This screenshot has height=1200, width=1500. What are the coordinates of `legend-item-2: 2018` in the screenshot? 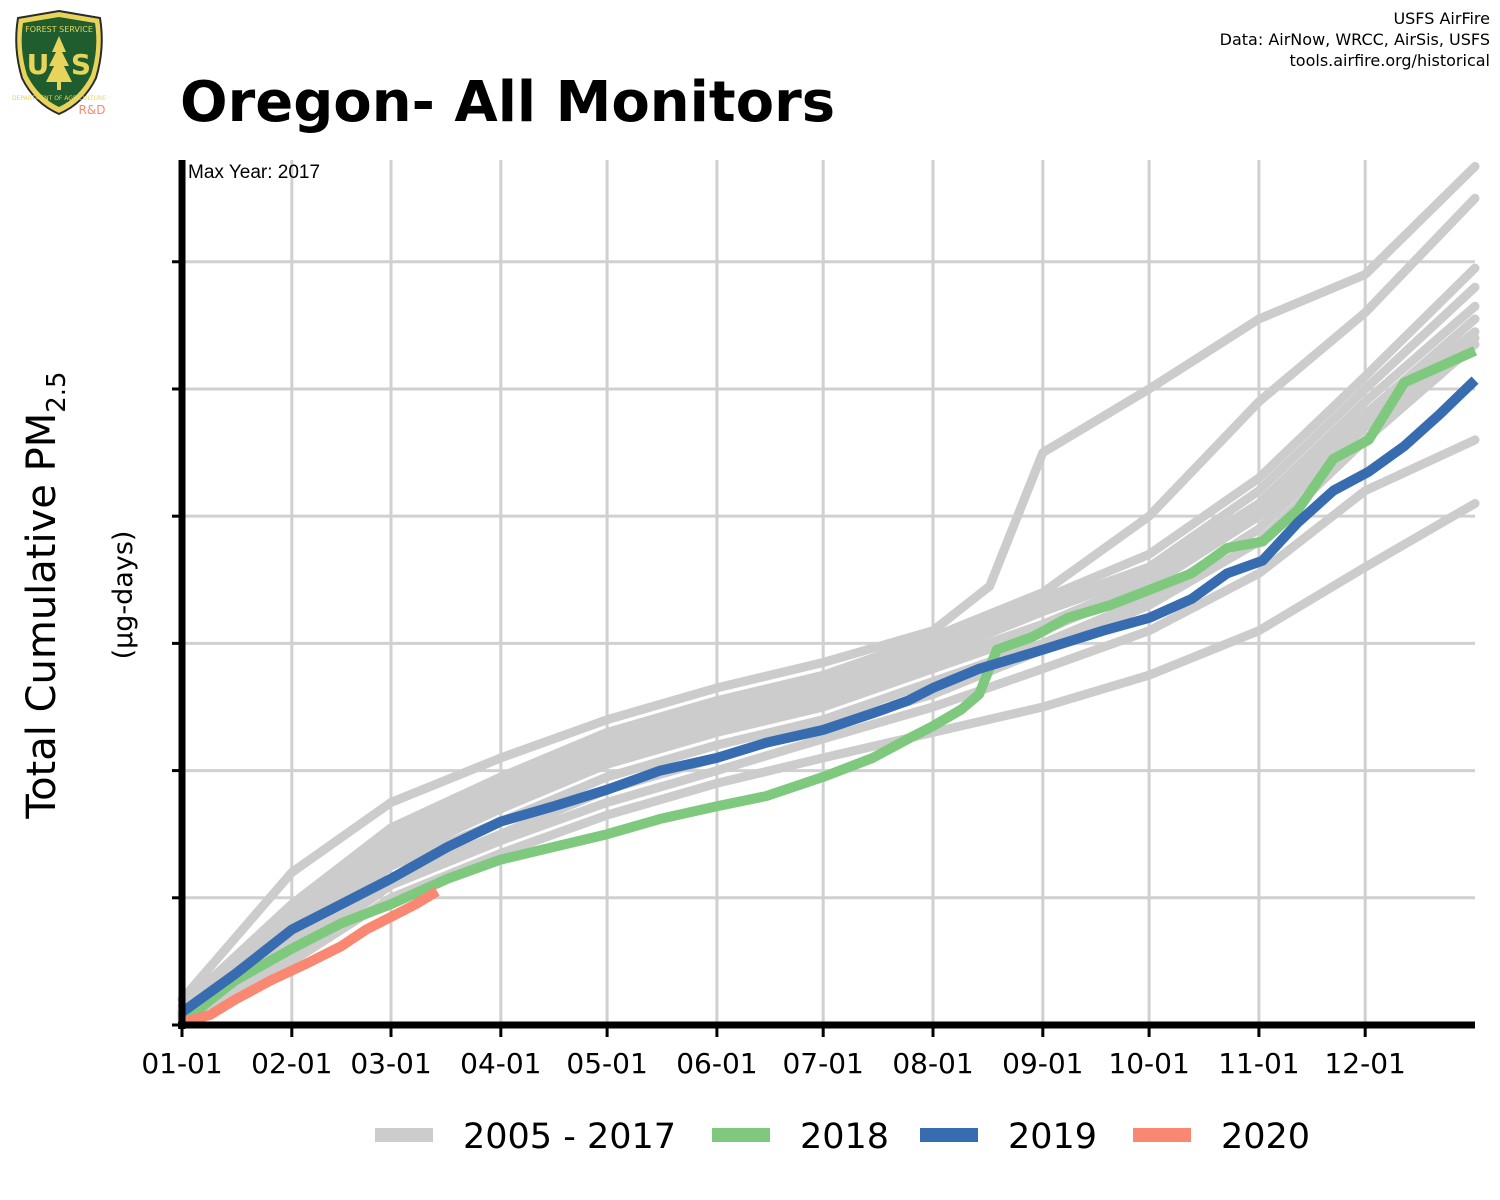 It's located at (800, 1137).